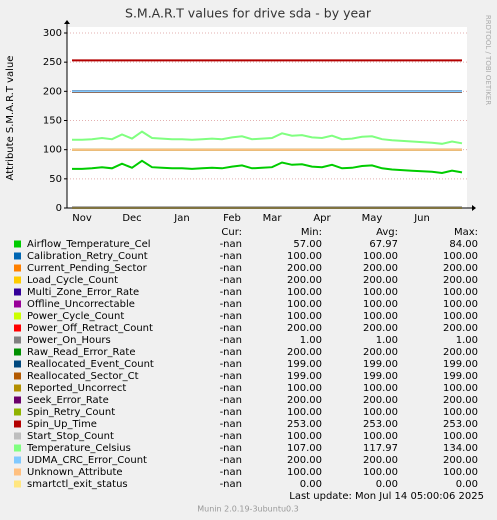 This screenshot has width=497, height=520. What do you see at coordinates (72, 280) in the screenshot?
I see `legend-label: Load_Cycle_Count` at bounding box center [72, 280].